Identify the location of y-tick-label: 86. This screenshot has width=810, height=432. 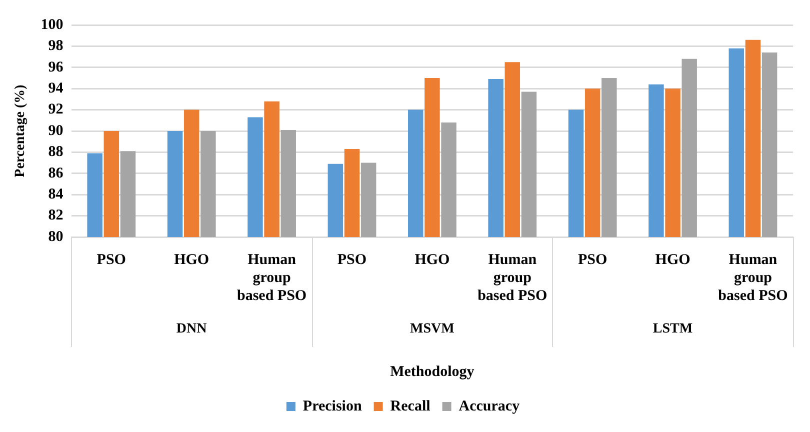
(56, 173).